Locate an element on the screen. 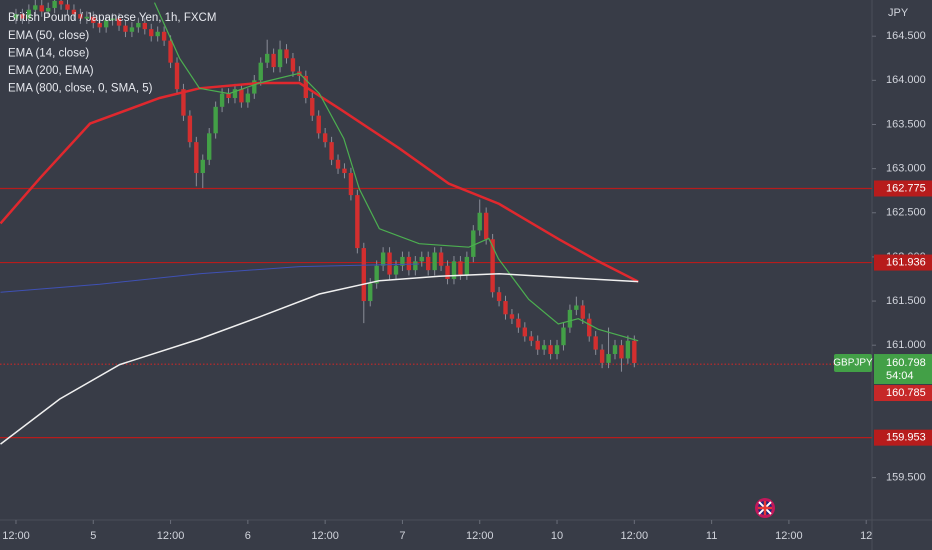 The width and height of the screenshot is (932, 550). y-tick-label: 161.000 is located at coordinates (906, 345).